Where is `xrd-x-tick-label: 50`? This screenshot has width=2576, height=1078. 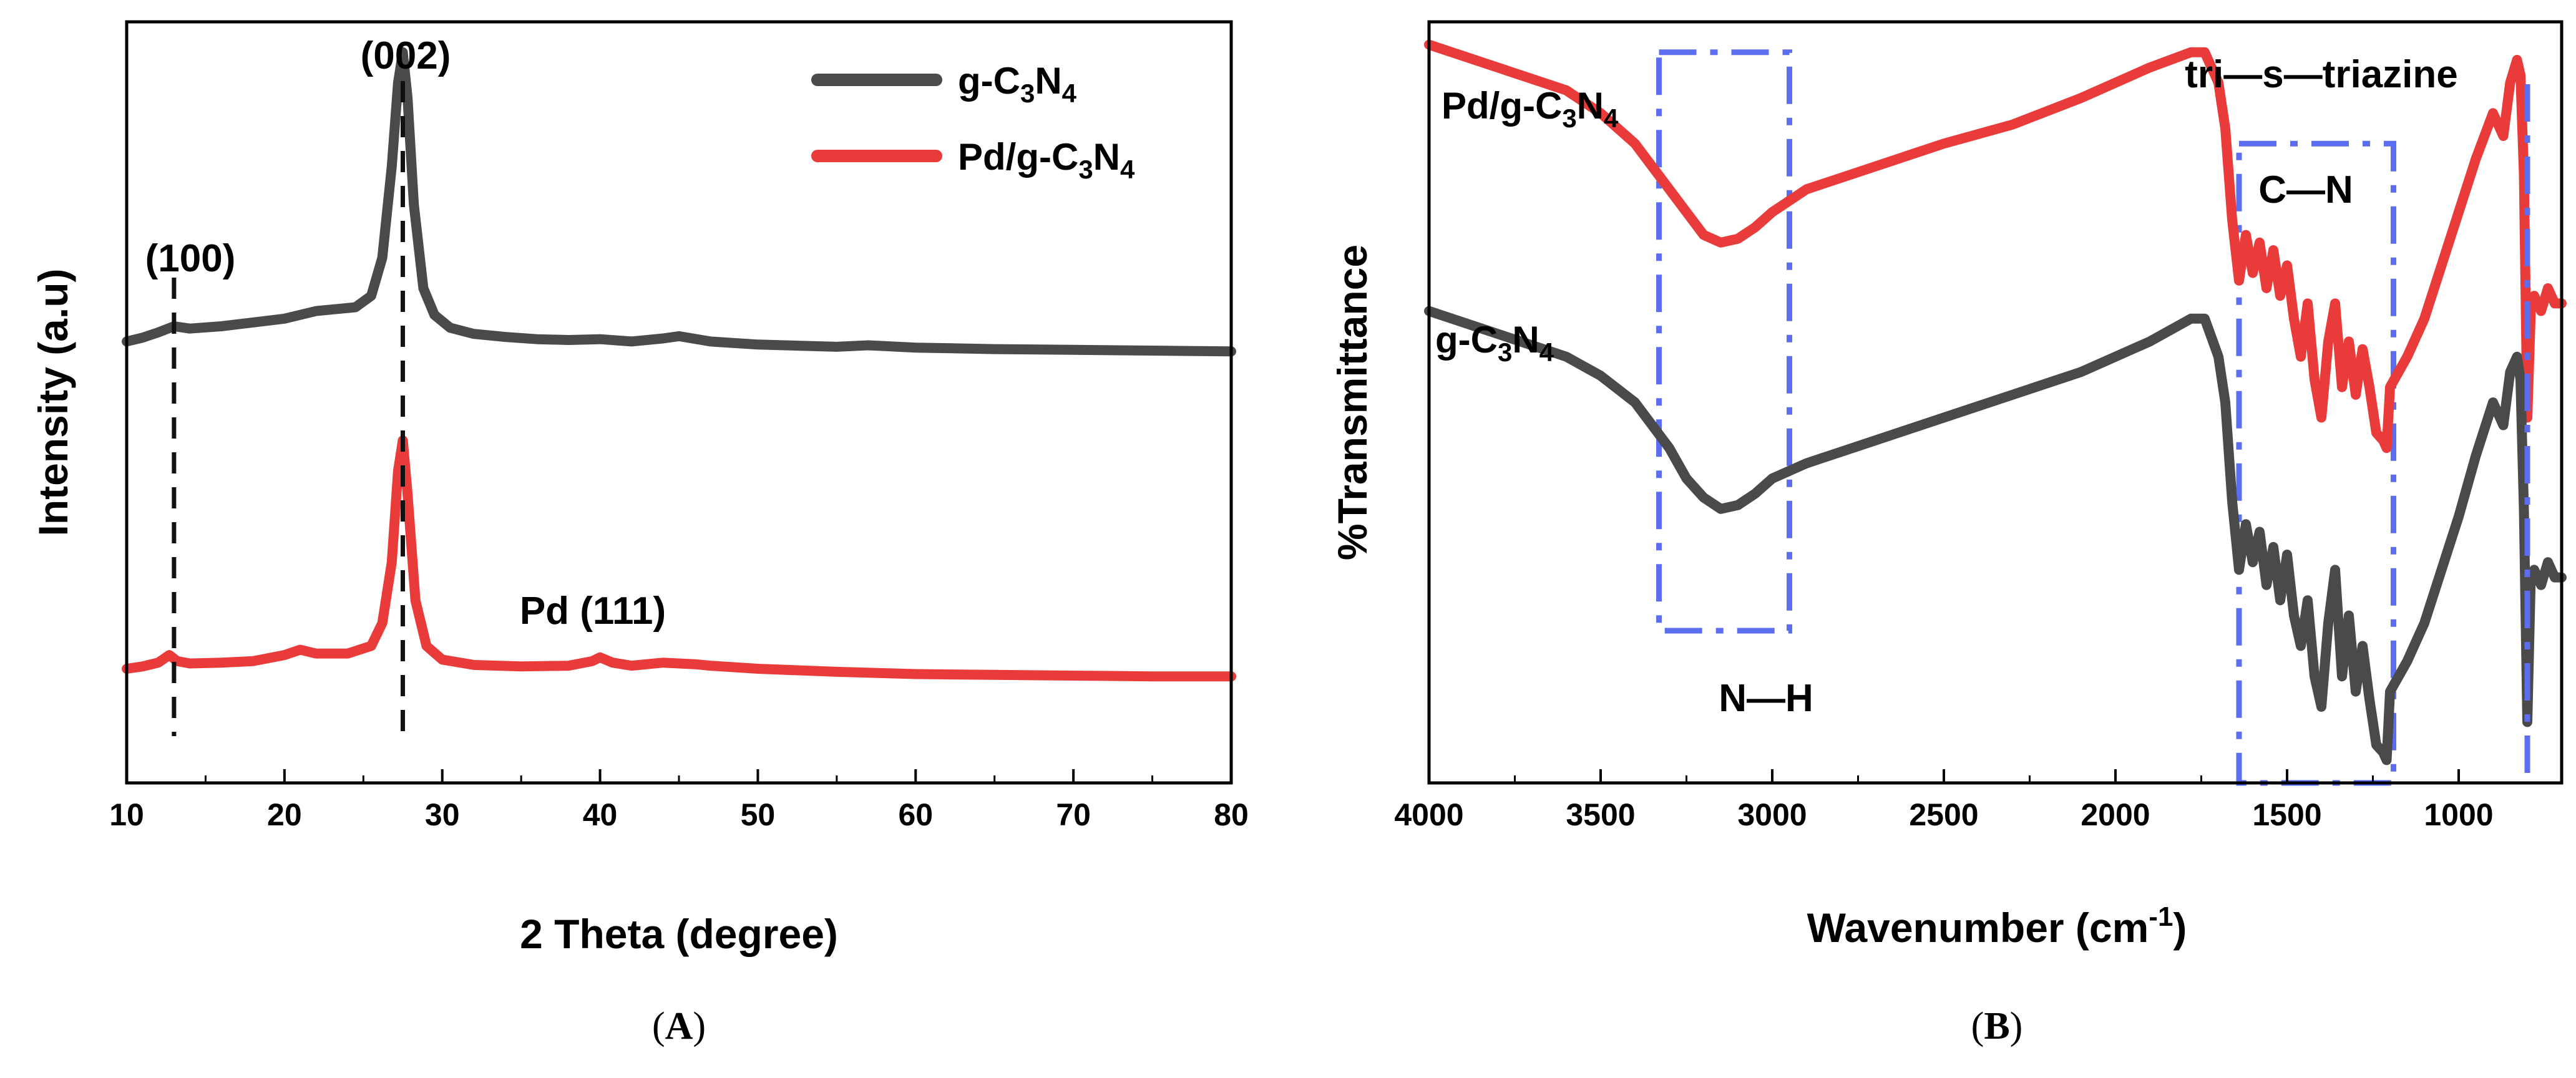
xrd-x-tick-label: 50 is located at coordinates (758, 814).